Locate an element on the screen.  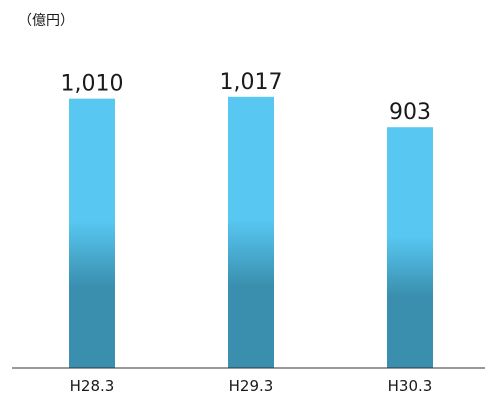
value-label-h29-3: 1,017 is located at coordinates (251, 82).